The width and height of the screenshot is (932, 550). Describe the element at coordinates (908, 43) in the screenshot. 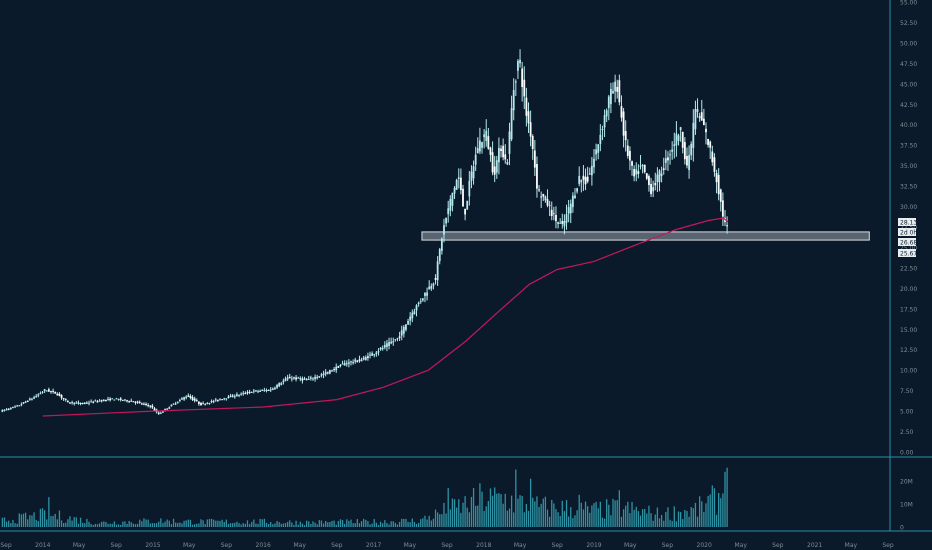

I see `price-tick-label: 50.00` at that location.